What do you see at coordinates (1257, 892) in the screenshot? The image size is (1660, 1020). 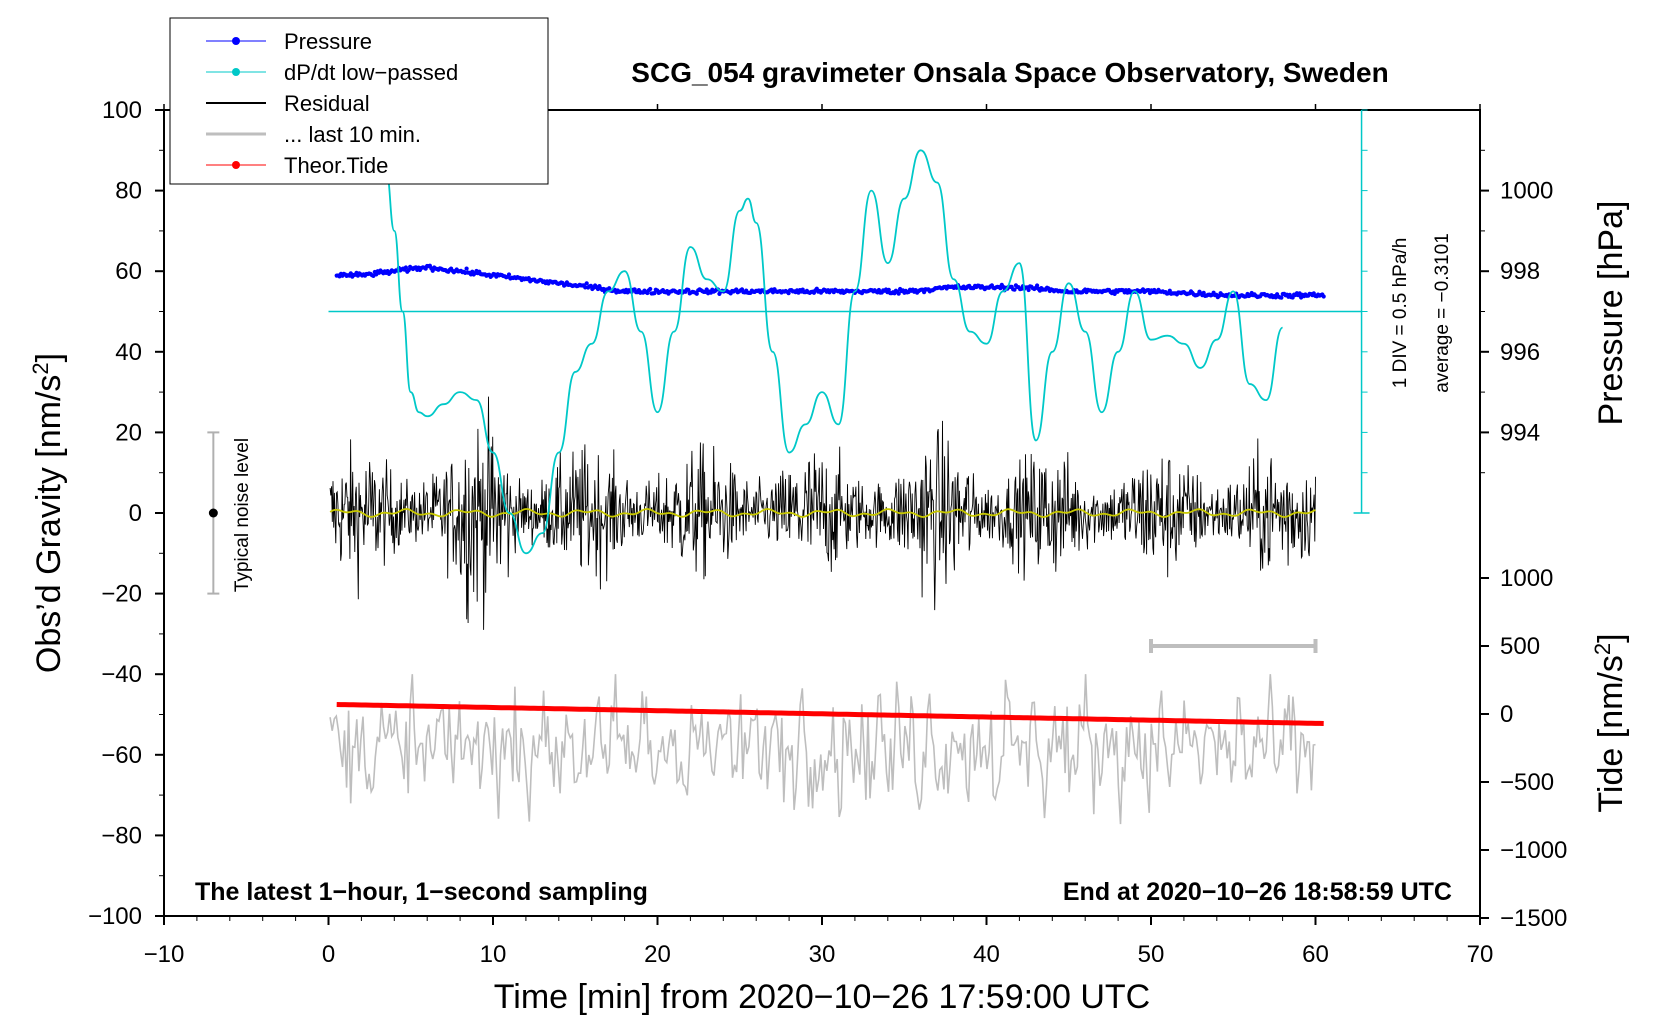 I see `footer-right-note: End at 2020−10−26 18:58:59 UTC` at bounding box center [1257, 892].